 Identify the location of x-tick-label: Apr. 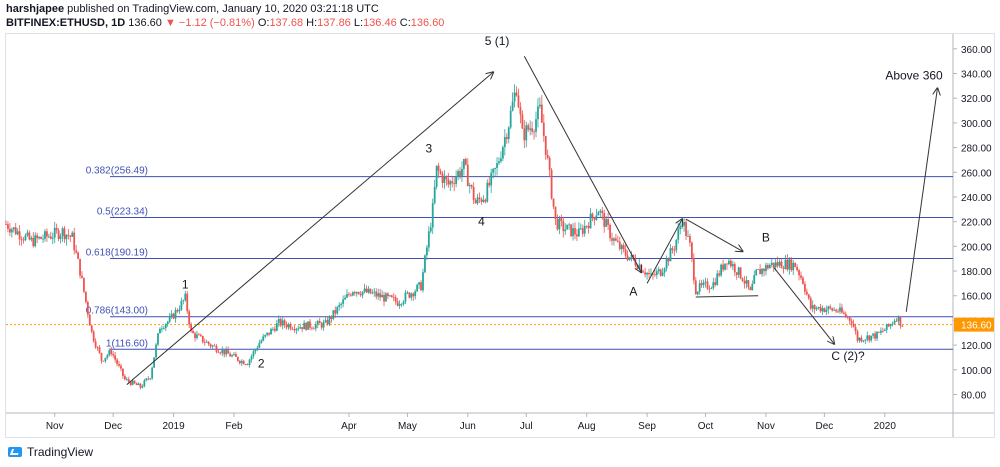
(349, 426).